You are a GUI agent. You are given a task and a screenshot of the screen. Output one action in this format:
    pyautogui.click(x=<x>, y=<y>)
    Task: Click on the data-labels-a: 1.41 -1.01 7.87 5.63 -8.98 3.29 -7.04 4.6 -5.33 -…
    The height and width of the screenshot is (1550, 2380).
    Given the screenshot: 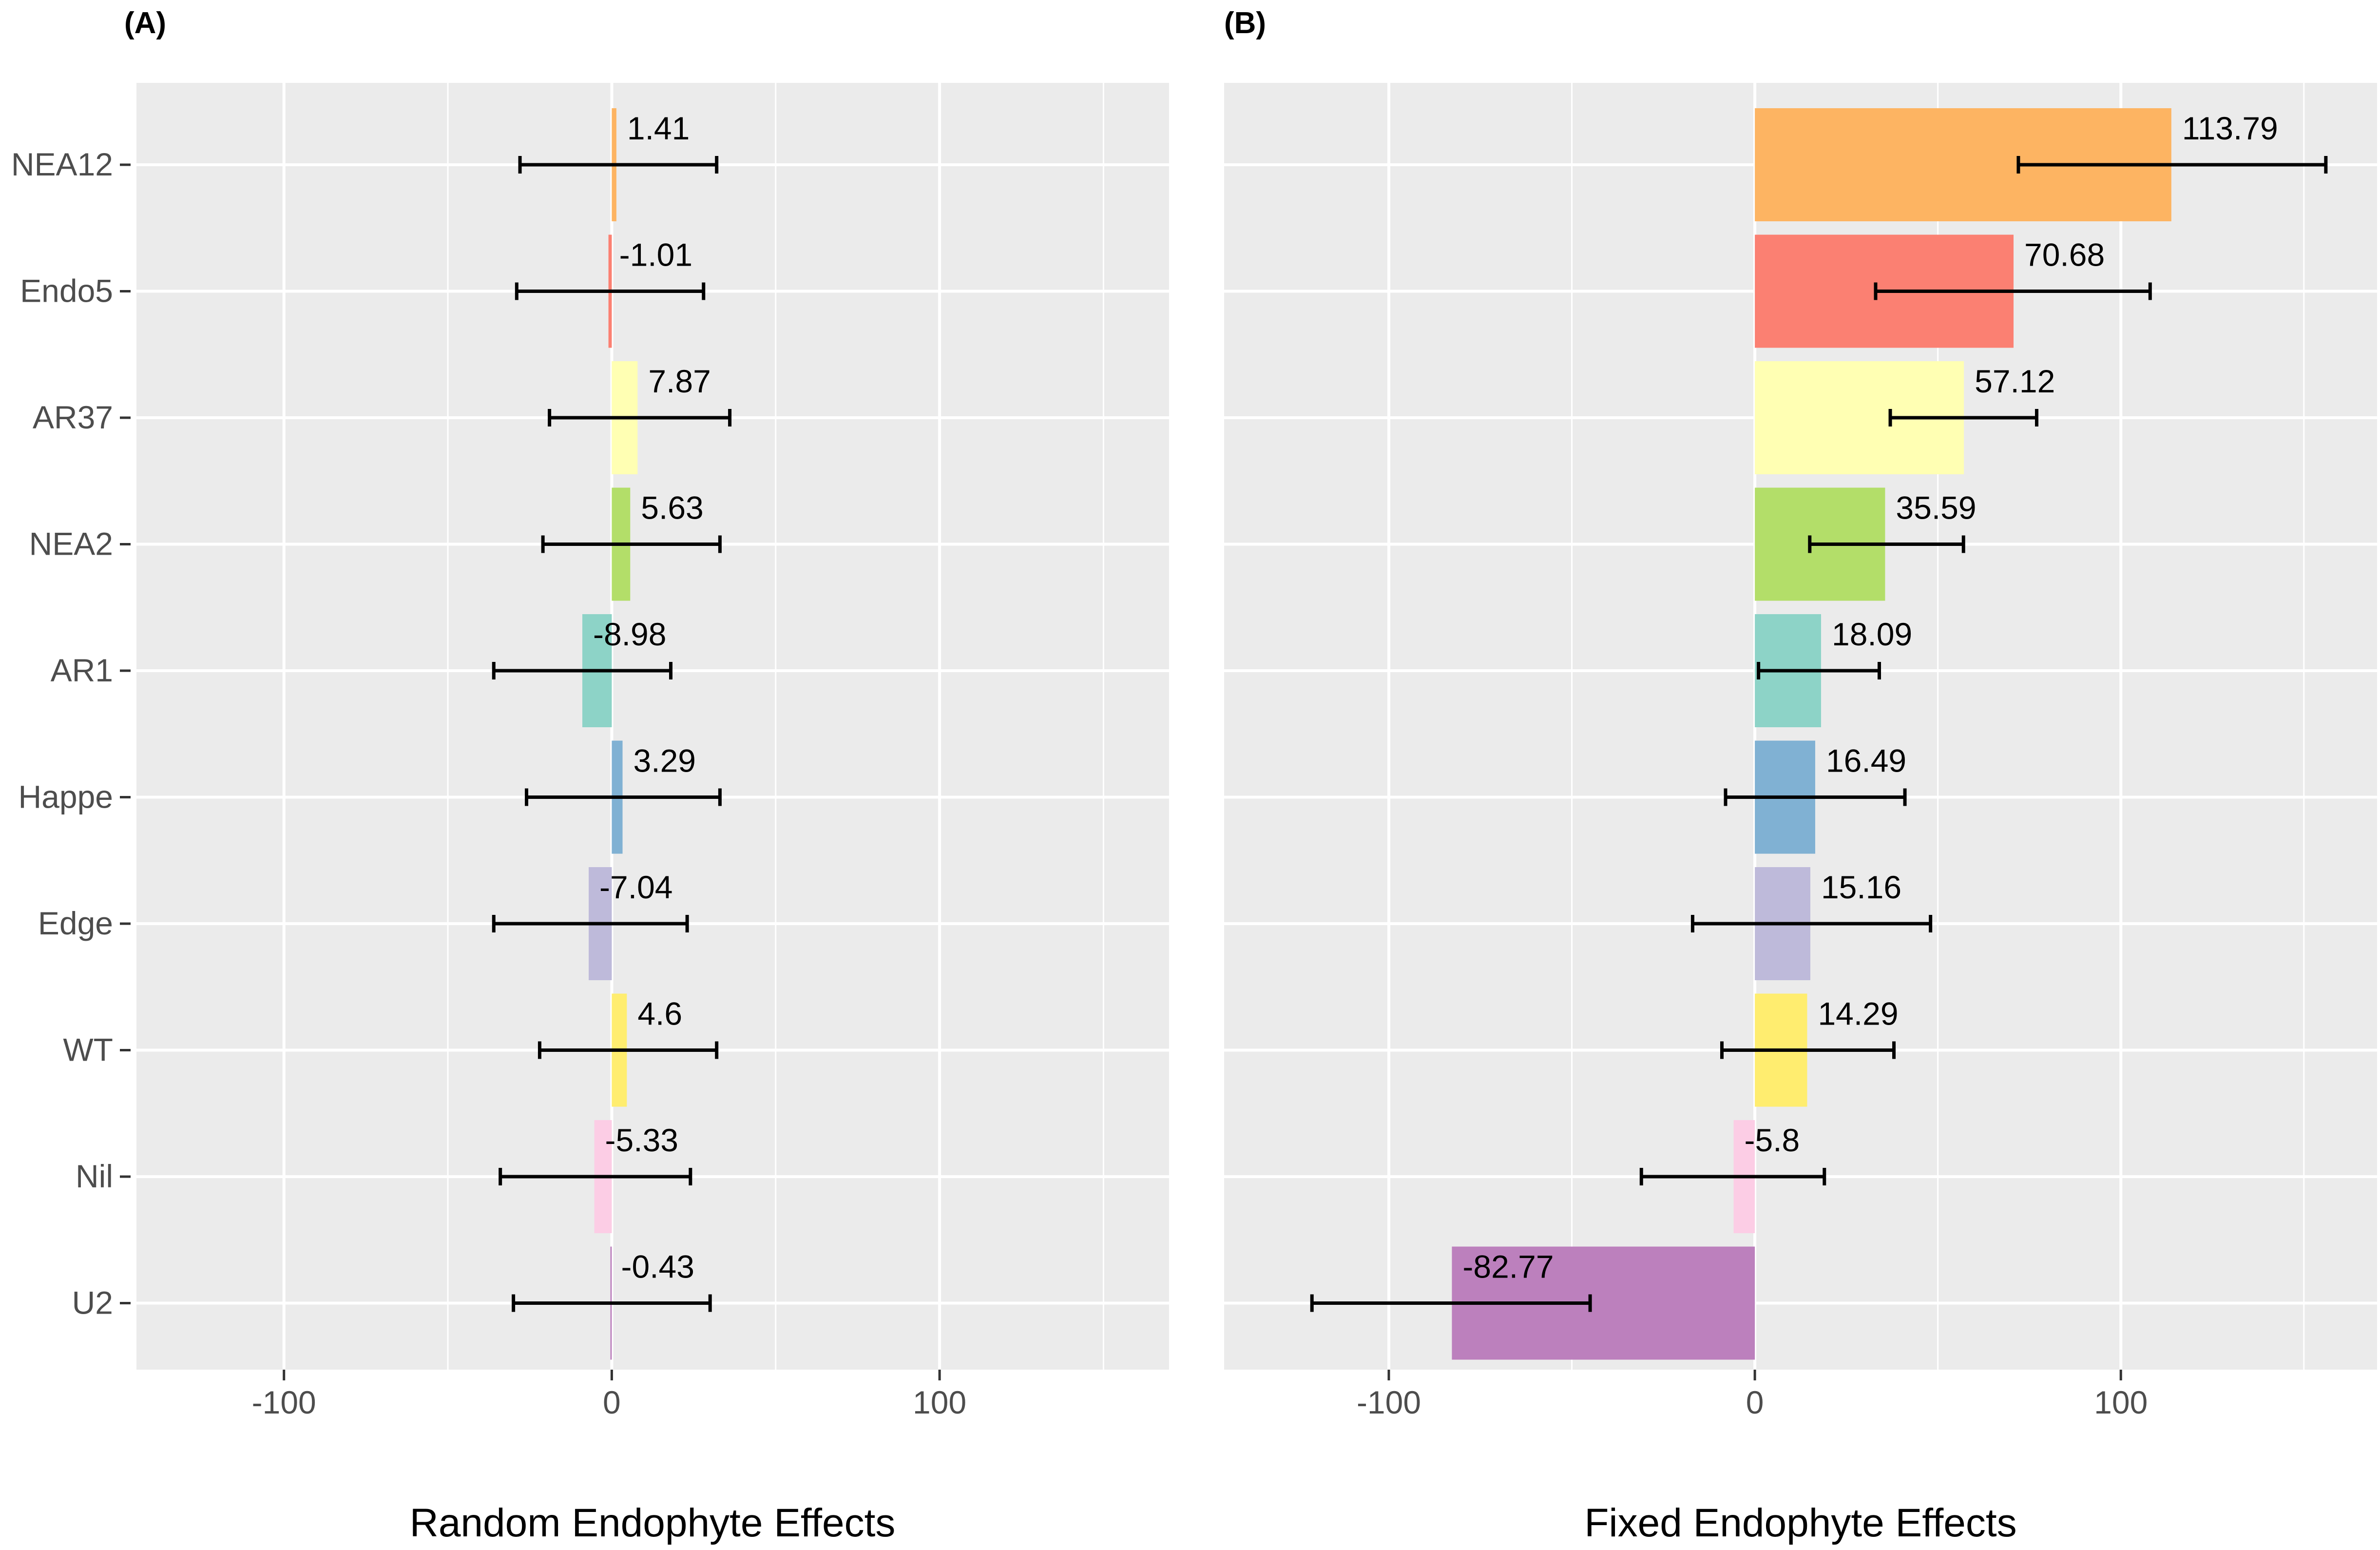 What is the action you would take?
    pyautogui.click(x=652, y=697)
    